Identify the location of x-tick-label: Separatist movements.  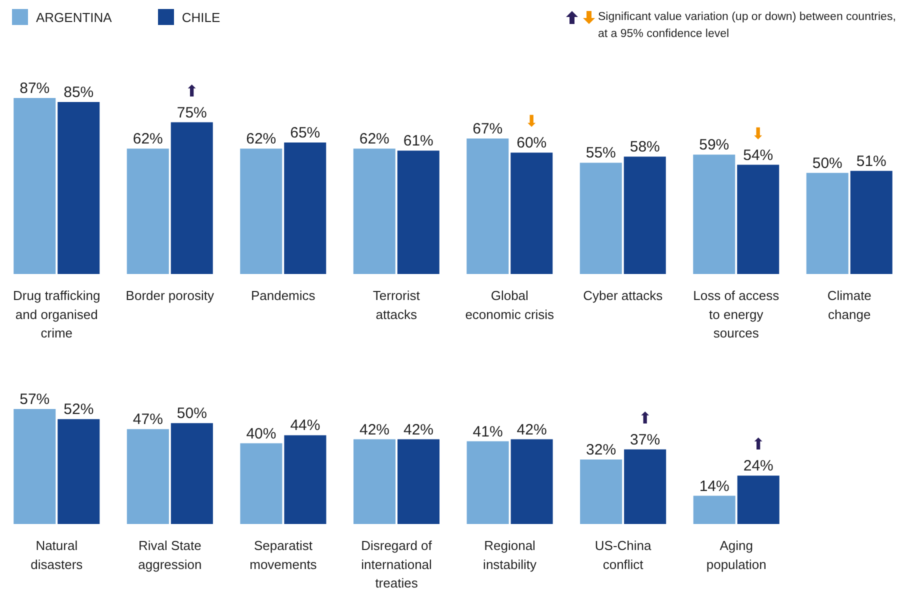
(284, 555).